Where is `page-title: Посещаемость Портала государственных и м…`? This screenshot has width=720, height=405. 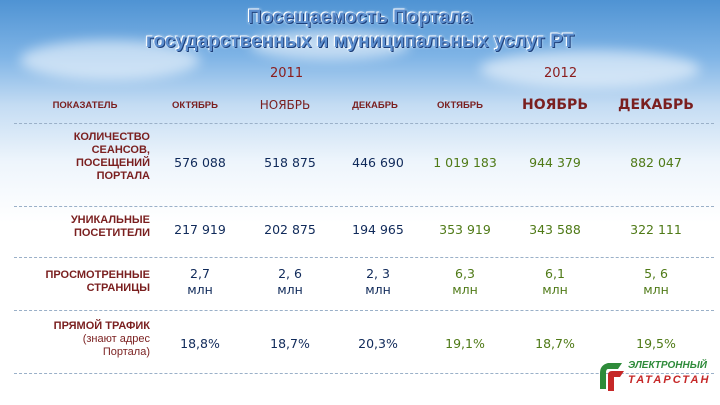
page-title: Посещаемость Портала государственных и м… is located at coordinates (360, 30).